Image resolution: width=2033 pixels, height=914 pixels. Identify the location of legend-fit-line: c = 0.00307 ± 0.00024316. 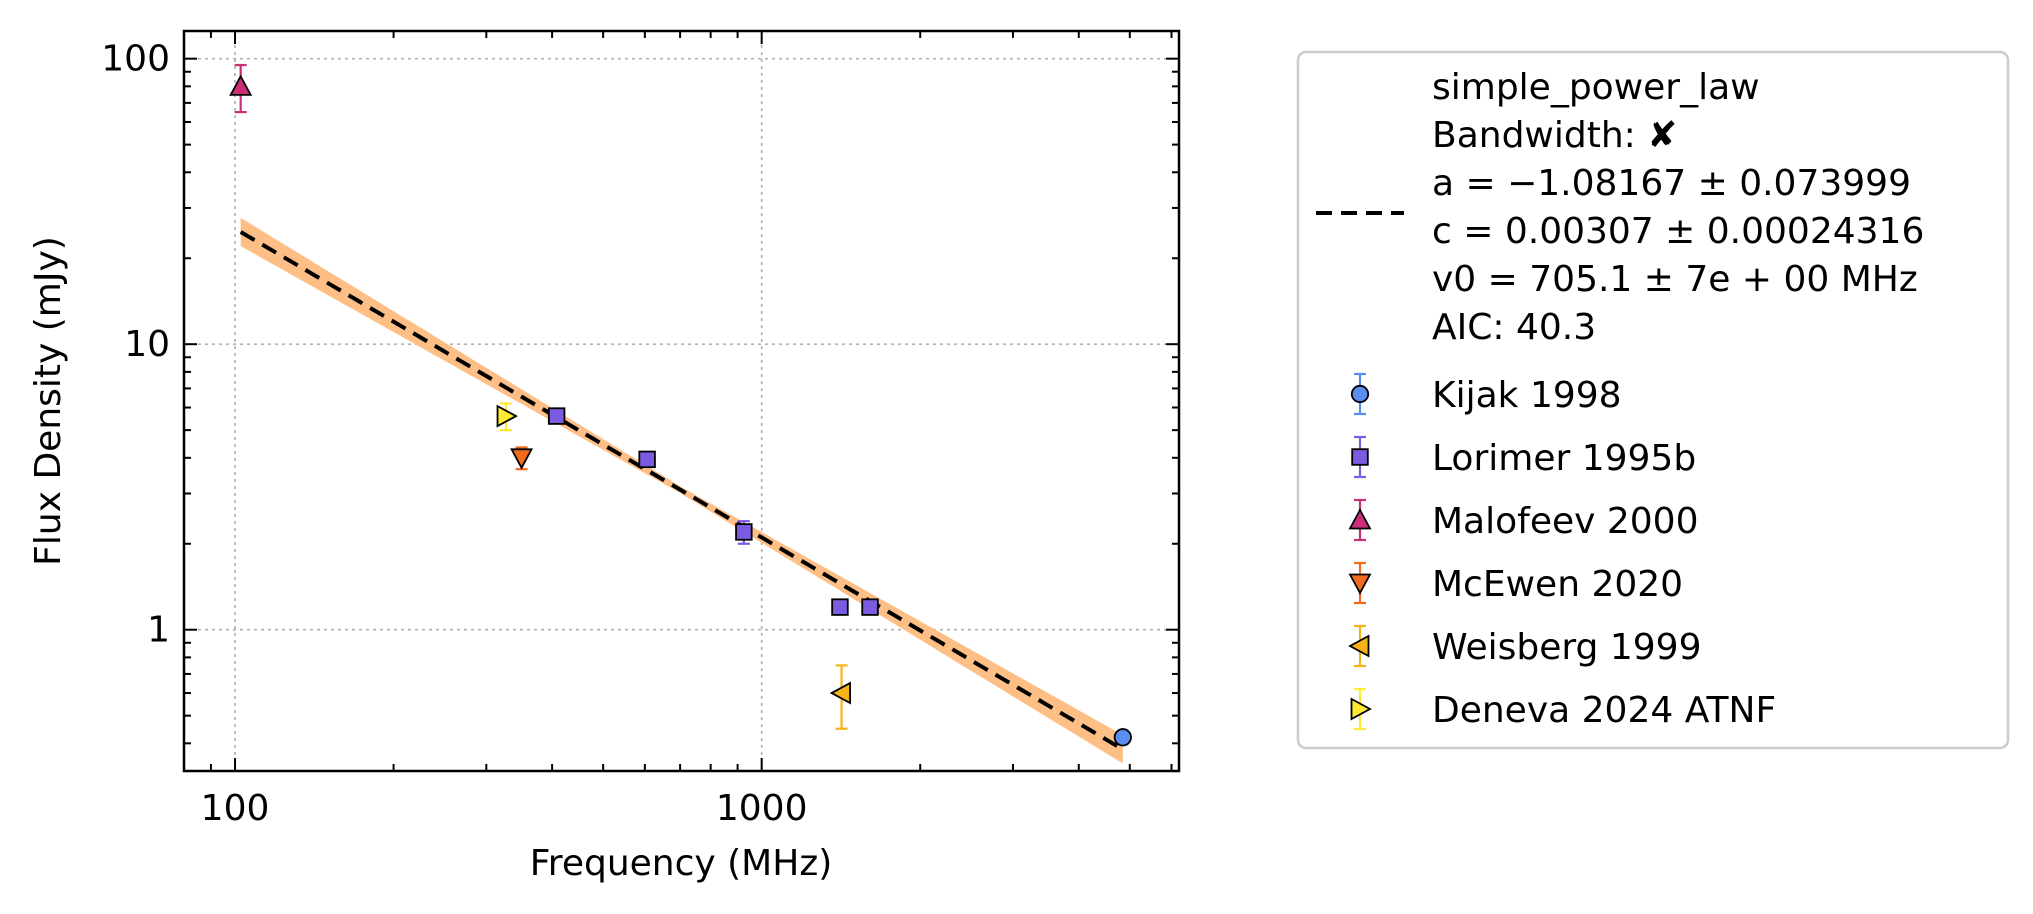
(1678, 231).